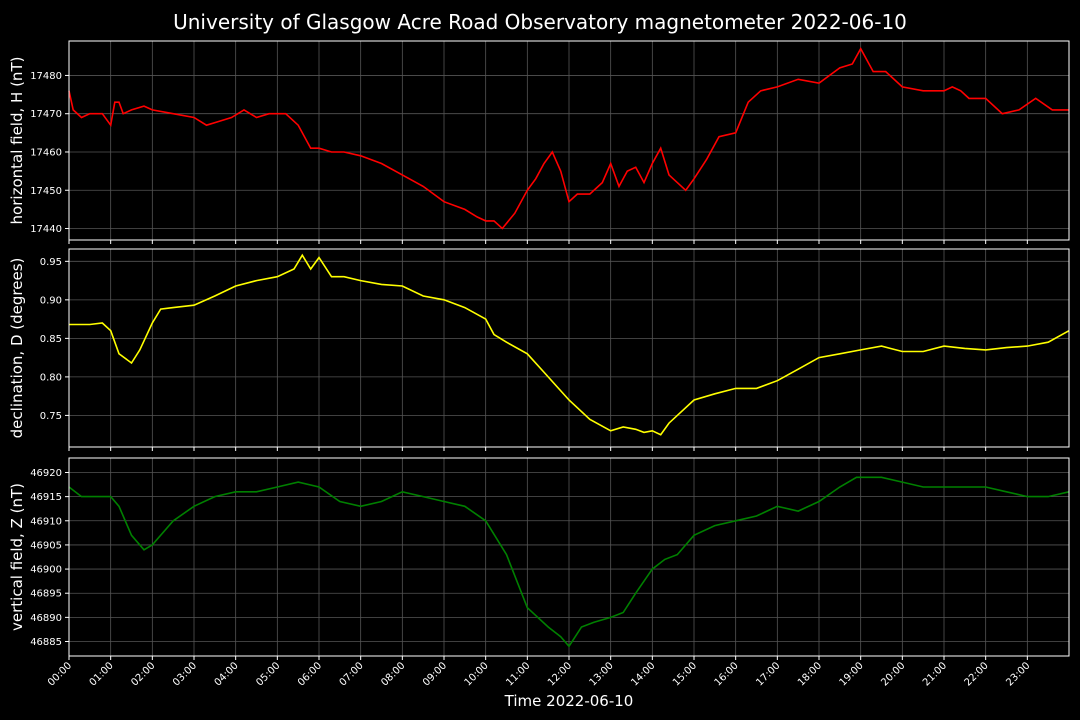  I want to click on y-tick-label: 17470, so click(46, 114).